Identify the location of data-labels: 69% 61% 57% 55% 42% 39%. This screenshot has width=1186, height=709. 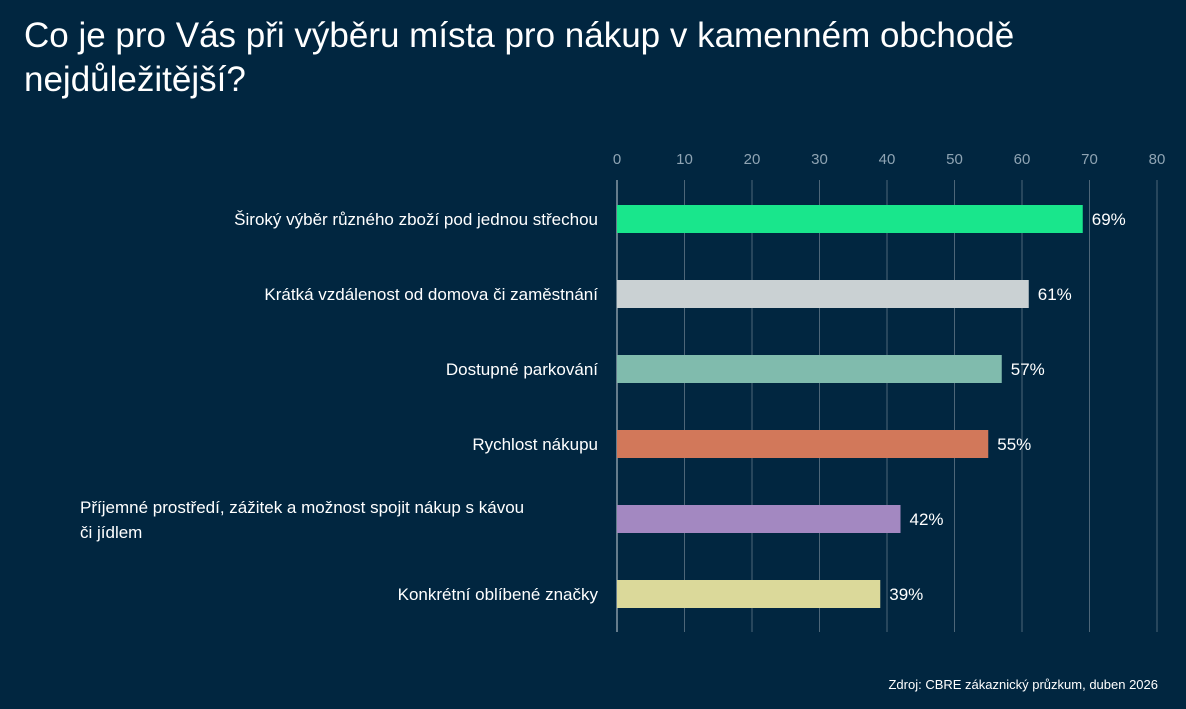
(1007, 407).